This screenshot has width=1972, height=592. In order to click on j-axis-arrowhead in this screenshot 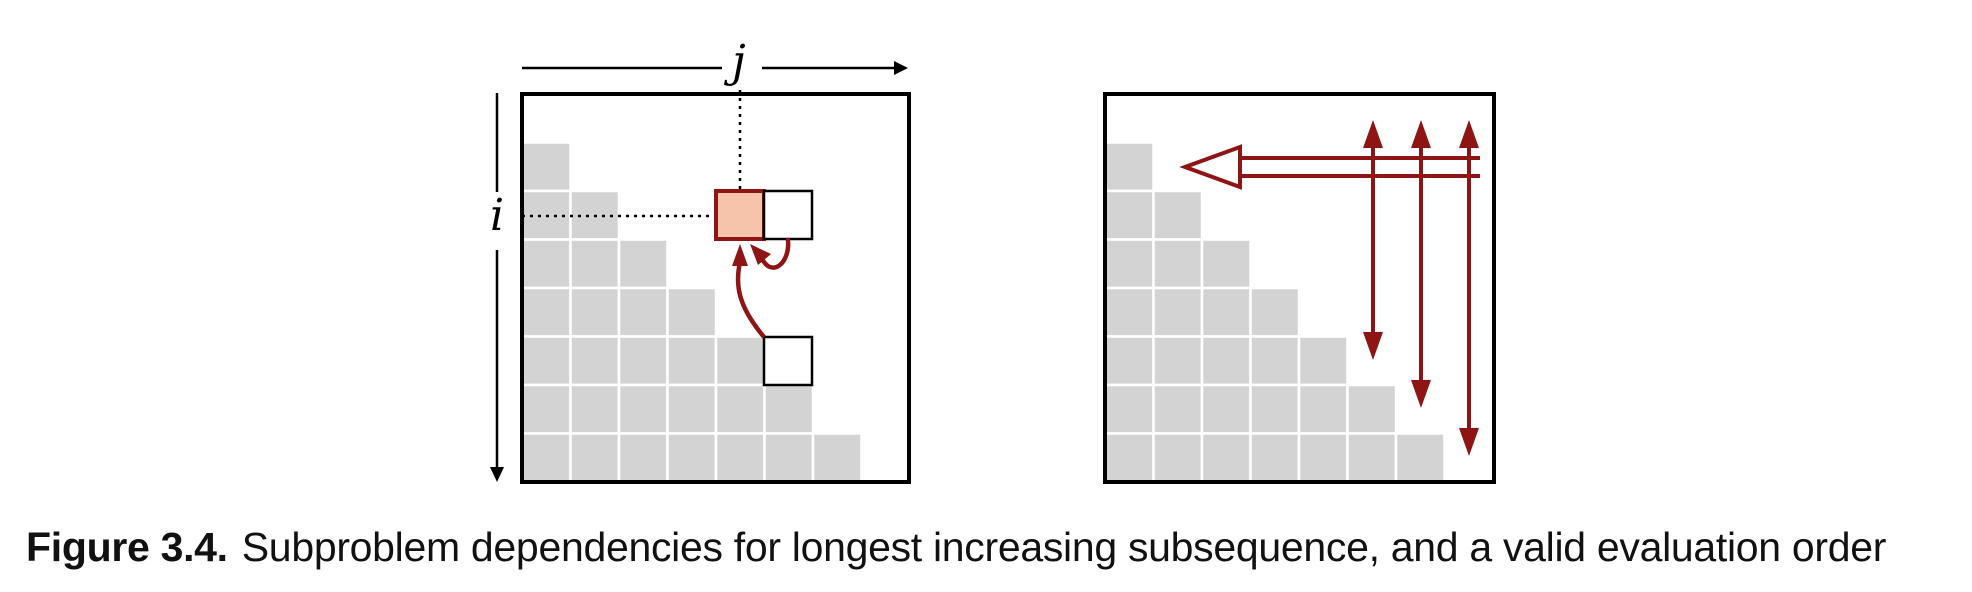, I will do `click(901, 68)`.